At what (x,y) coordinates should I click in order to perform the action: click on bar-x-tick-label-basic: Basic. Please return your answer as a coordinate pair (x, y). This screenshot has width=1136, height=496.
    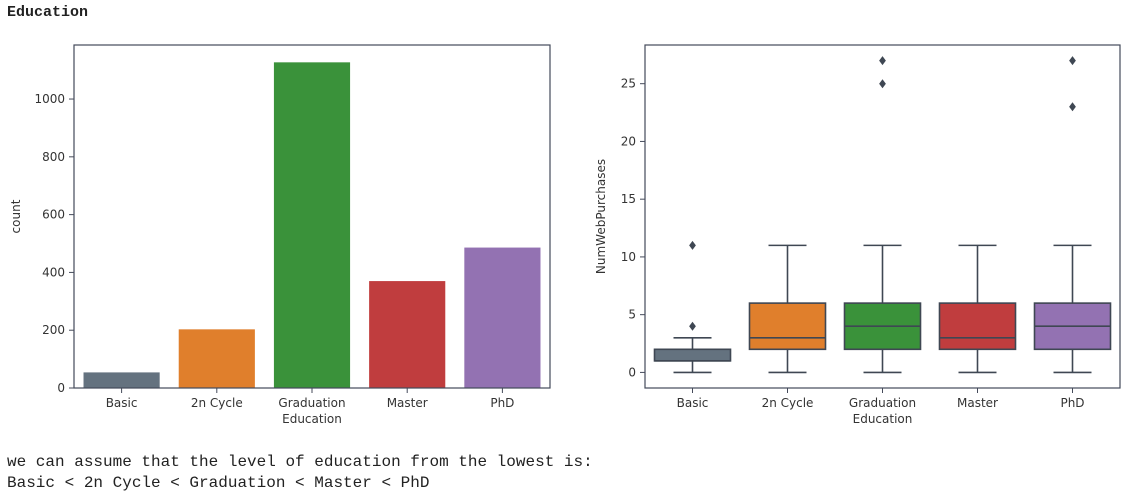
    Looking at the image, I should click on (122, 403).